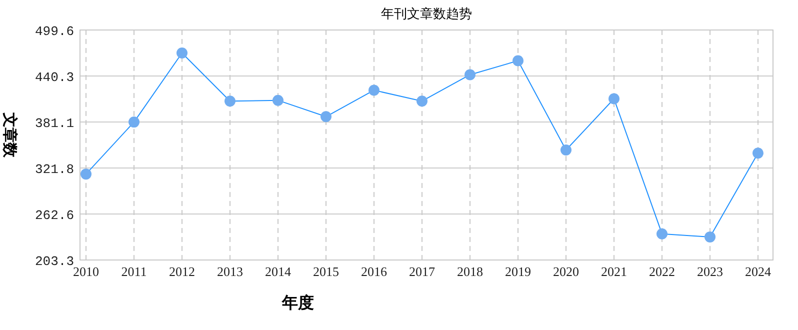  What do you see at coordinates (54, 170) in the screenshot?
I see `y-tick-label: 321.8` at bounding box center [54, 170].